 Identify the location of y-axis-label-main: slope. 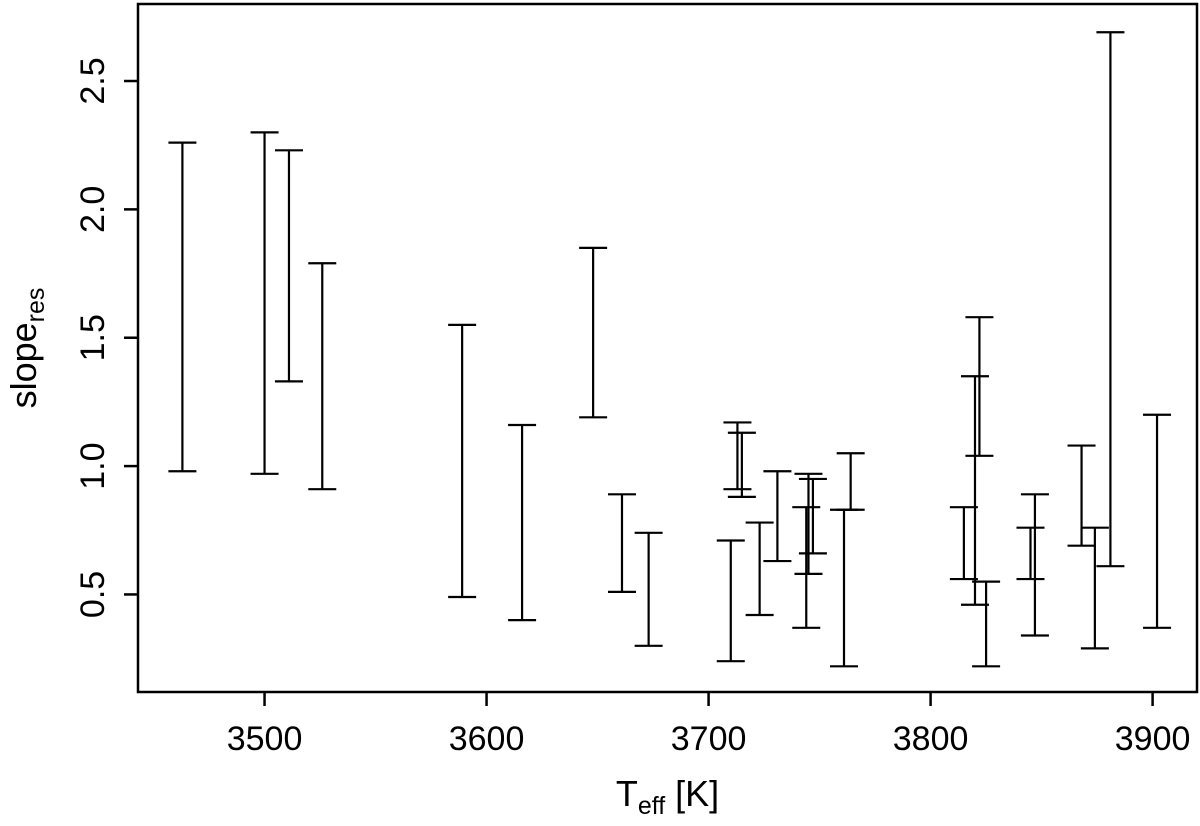
(23, 365).